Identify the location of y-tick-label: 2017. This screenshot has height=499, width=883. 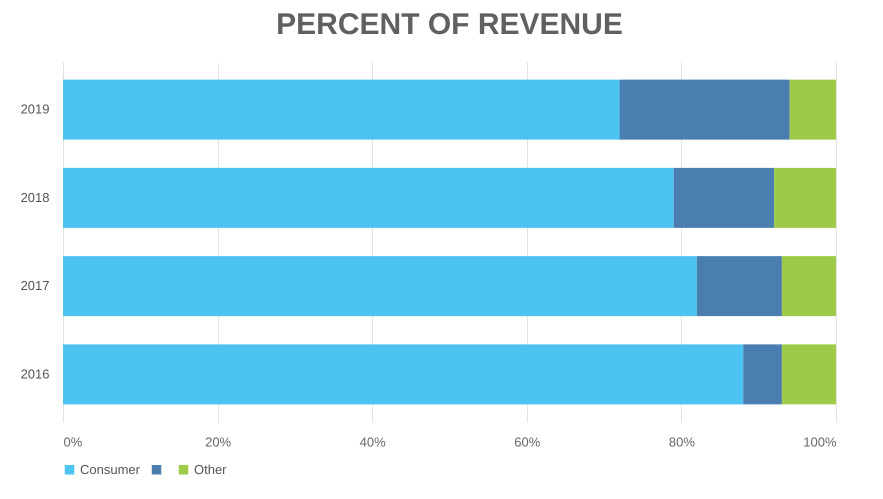
(35, 286).